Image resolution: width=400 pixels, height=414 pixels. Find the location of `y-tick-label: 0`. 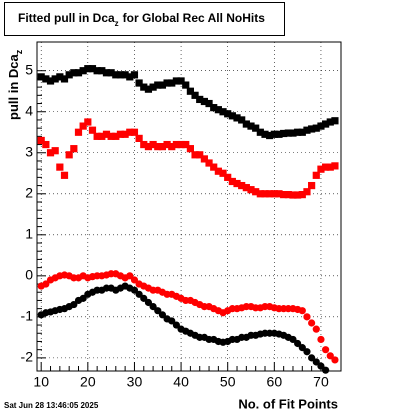

y-tick-label: 0 is located at coordinates (29, 275).